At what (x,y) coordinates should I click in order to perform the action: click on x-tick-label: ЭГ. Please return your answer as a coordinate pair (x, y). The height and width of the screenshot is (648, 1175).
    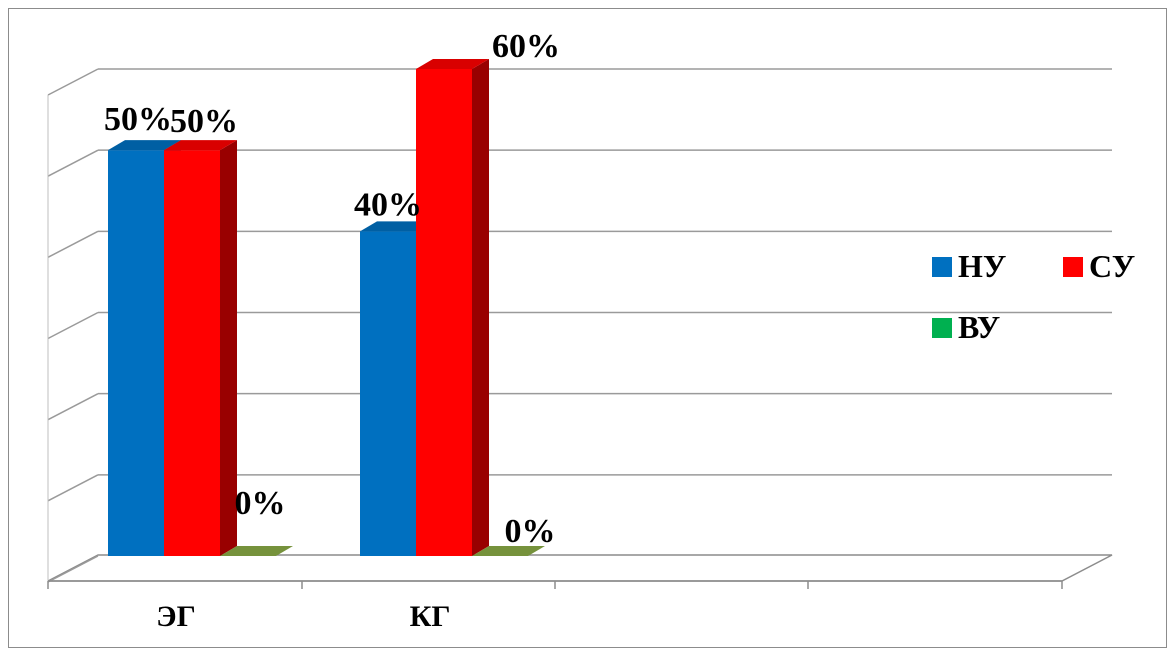
    Looking at the image, I should click on (175, 614).